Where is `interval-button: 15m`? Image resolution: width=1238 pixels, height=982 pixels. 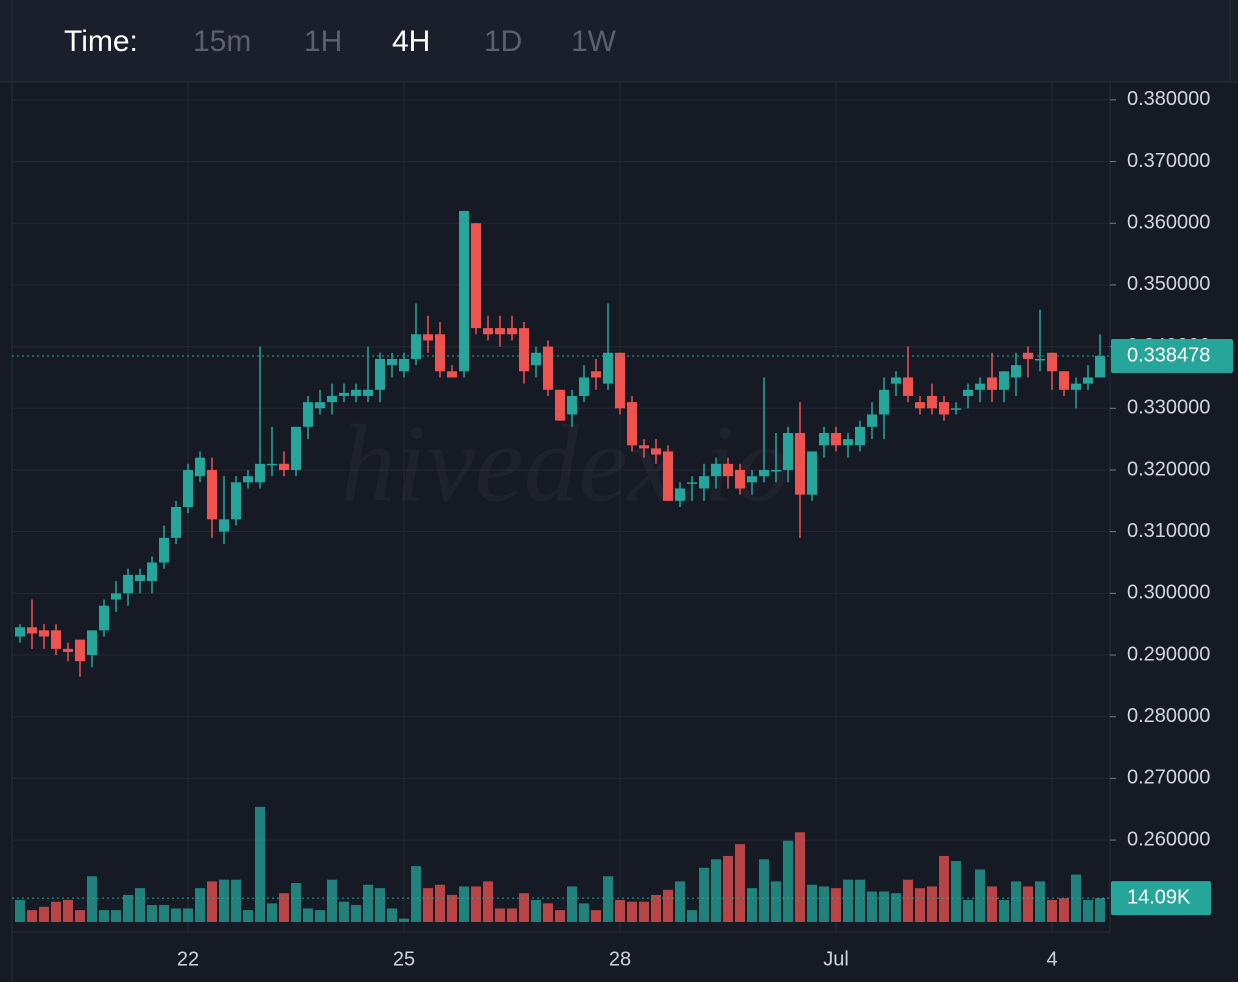
interval-button: 15m is located at coordinates (222, 41).